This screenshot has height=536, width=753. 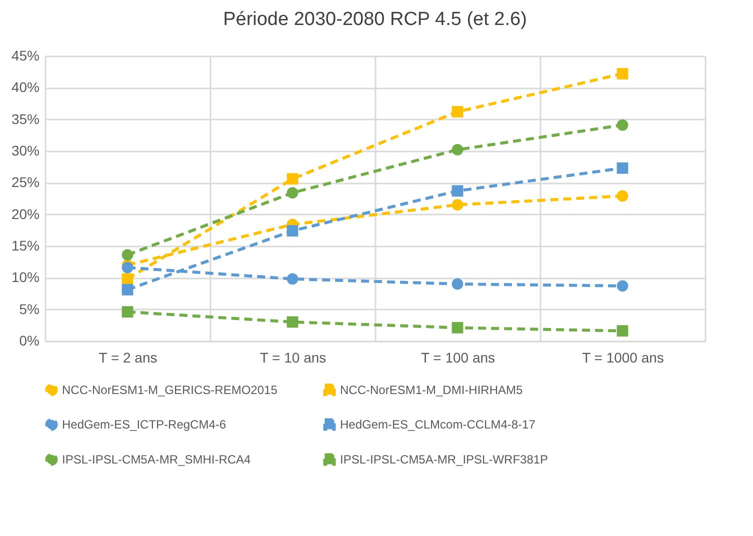 I want to click on legend-label: NCC-NorESM1-M_GERICS-REMO2015, so click(x=170, y=389).